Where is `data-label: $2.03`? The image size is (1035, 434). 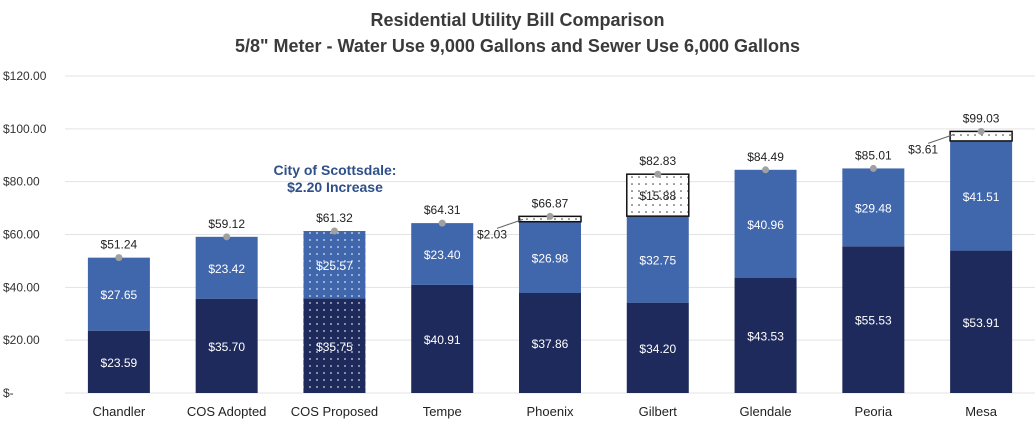
data-label: $2.03 is located at coordinates (492, 234).